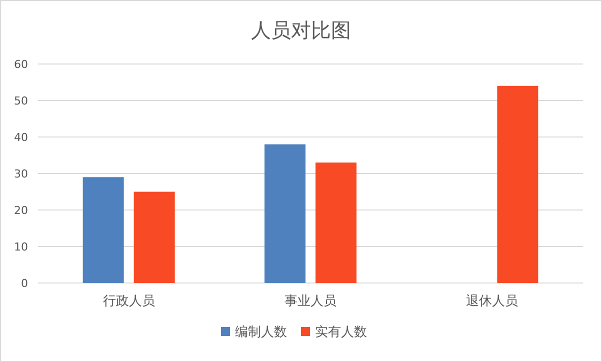 The image size is (602, 362). Describe the element at coordinates (341, 332) in the screenshot. I see `legend-label: 实有人数` at that location.